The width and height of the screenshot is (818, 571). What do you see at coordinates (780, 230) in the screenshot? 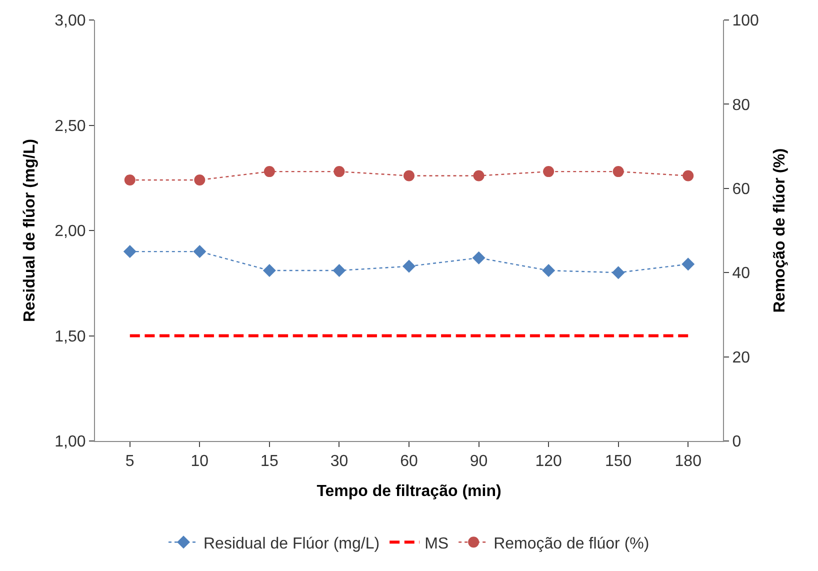
I see `y2-axis-title: Remoção de flúor (%)` at bounding box center [780, 230].